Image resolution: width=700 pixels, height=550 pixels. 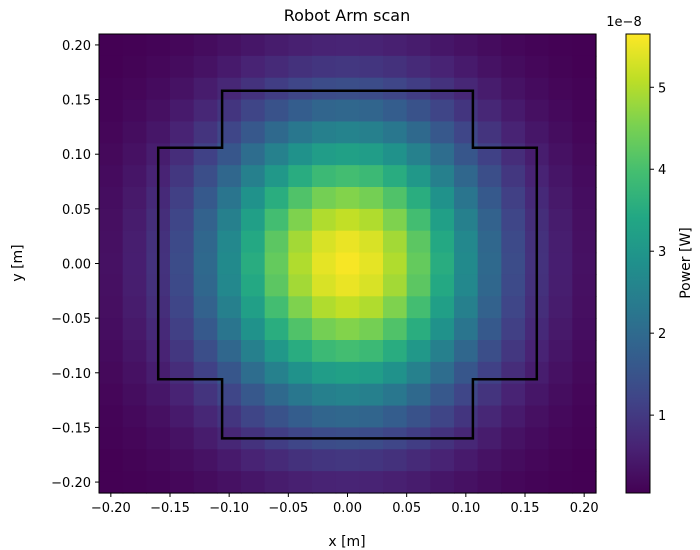 I want to click on y-tick-label: −0.15, so click(x=71, y=428).